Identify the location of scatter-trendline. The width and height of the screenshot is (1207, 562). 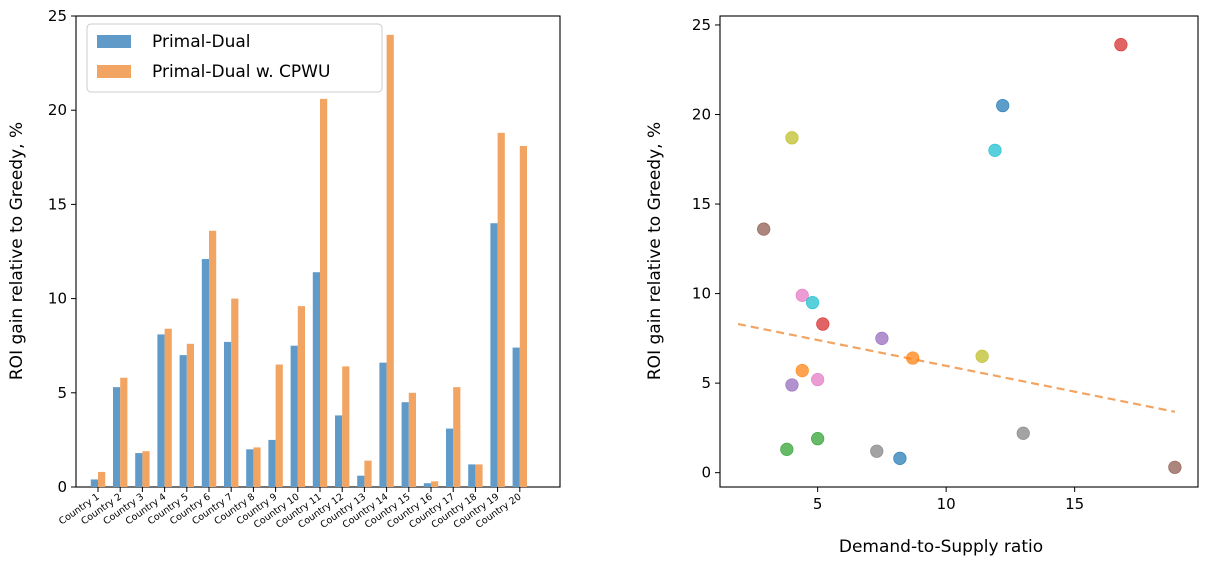
(956, 367).